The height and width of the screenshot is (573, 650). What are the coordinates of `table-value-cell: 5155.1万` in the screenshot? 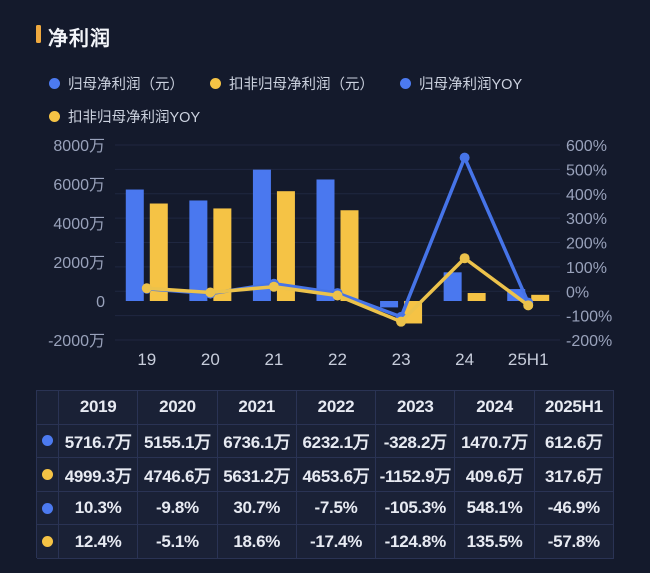 It's located at (178, 441).